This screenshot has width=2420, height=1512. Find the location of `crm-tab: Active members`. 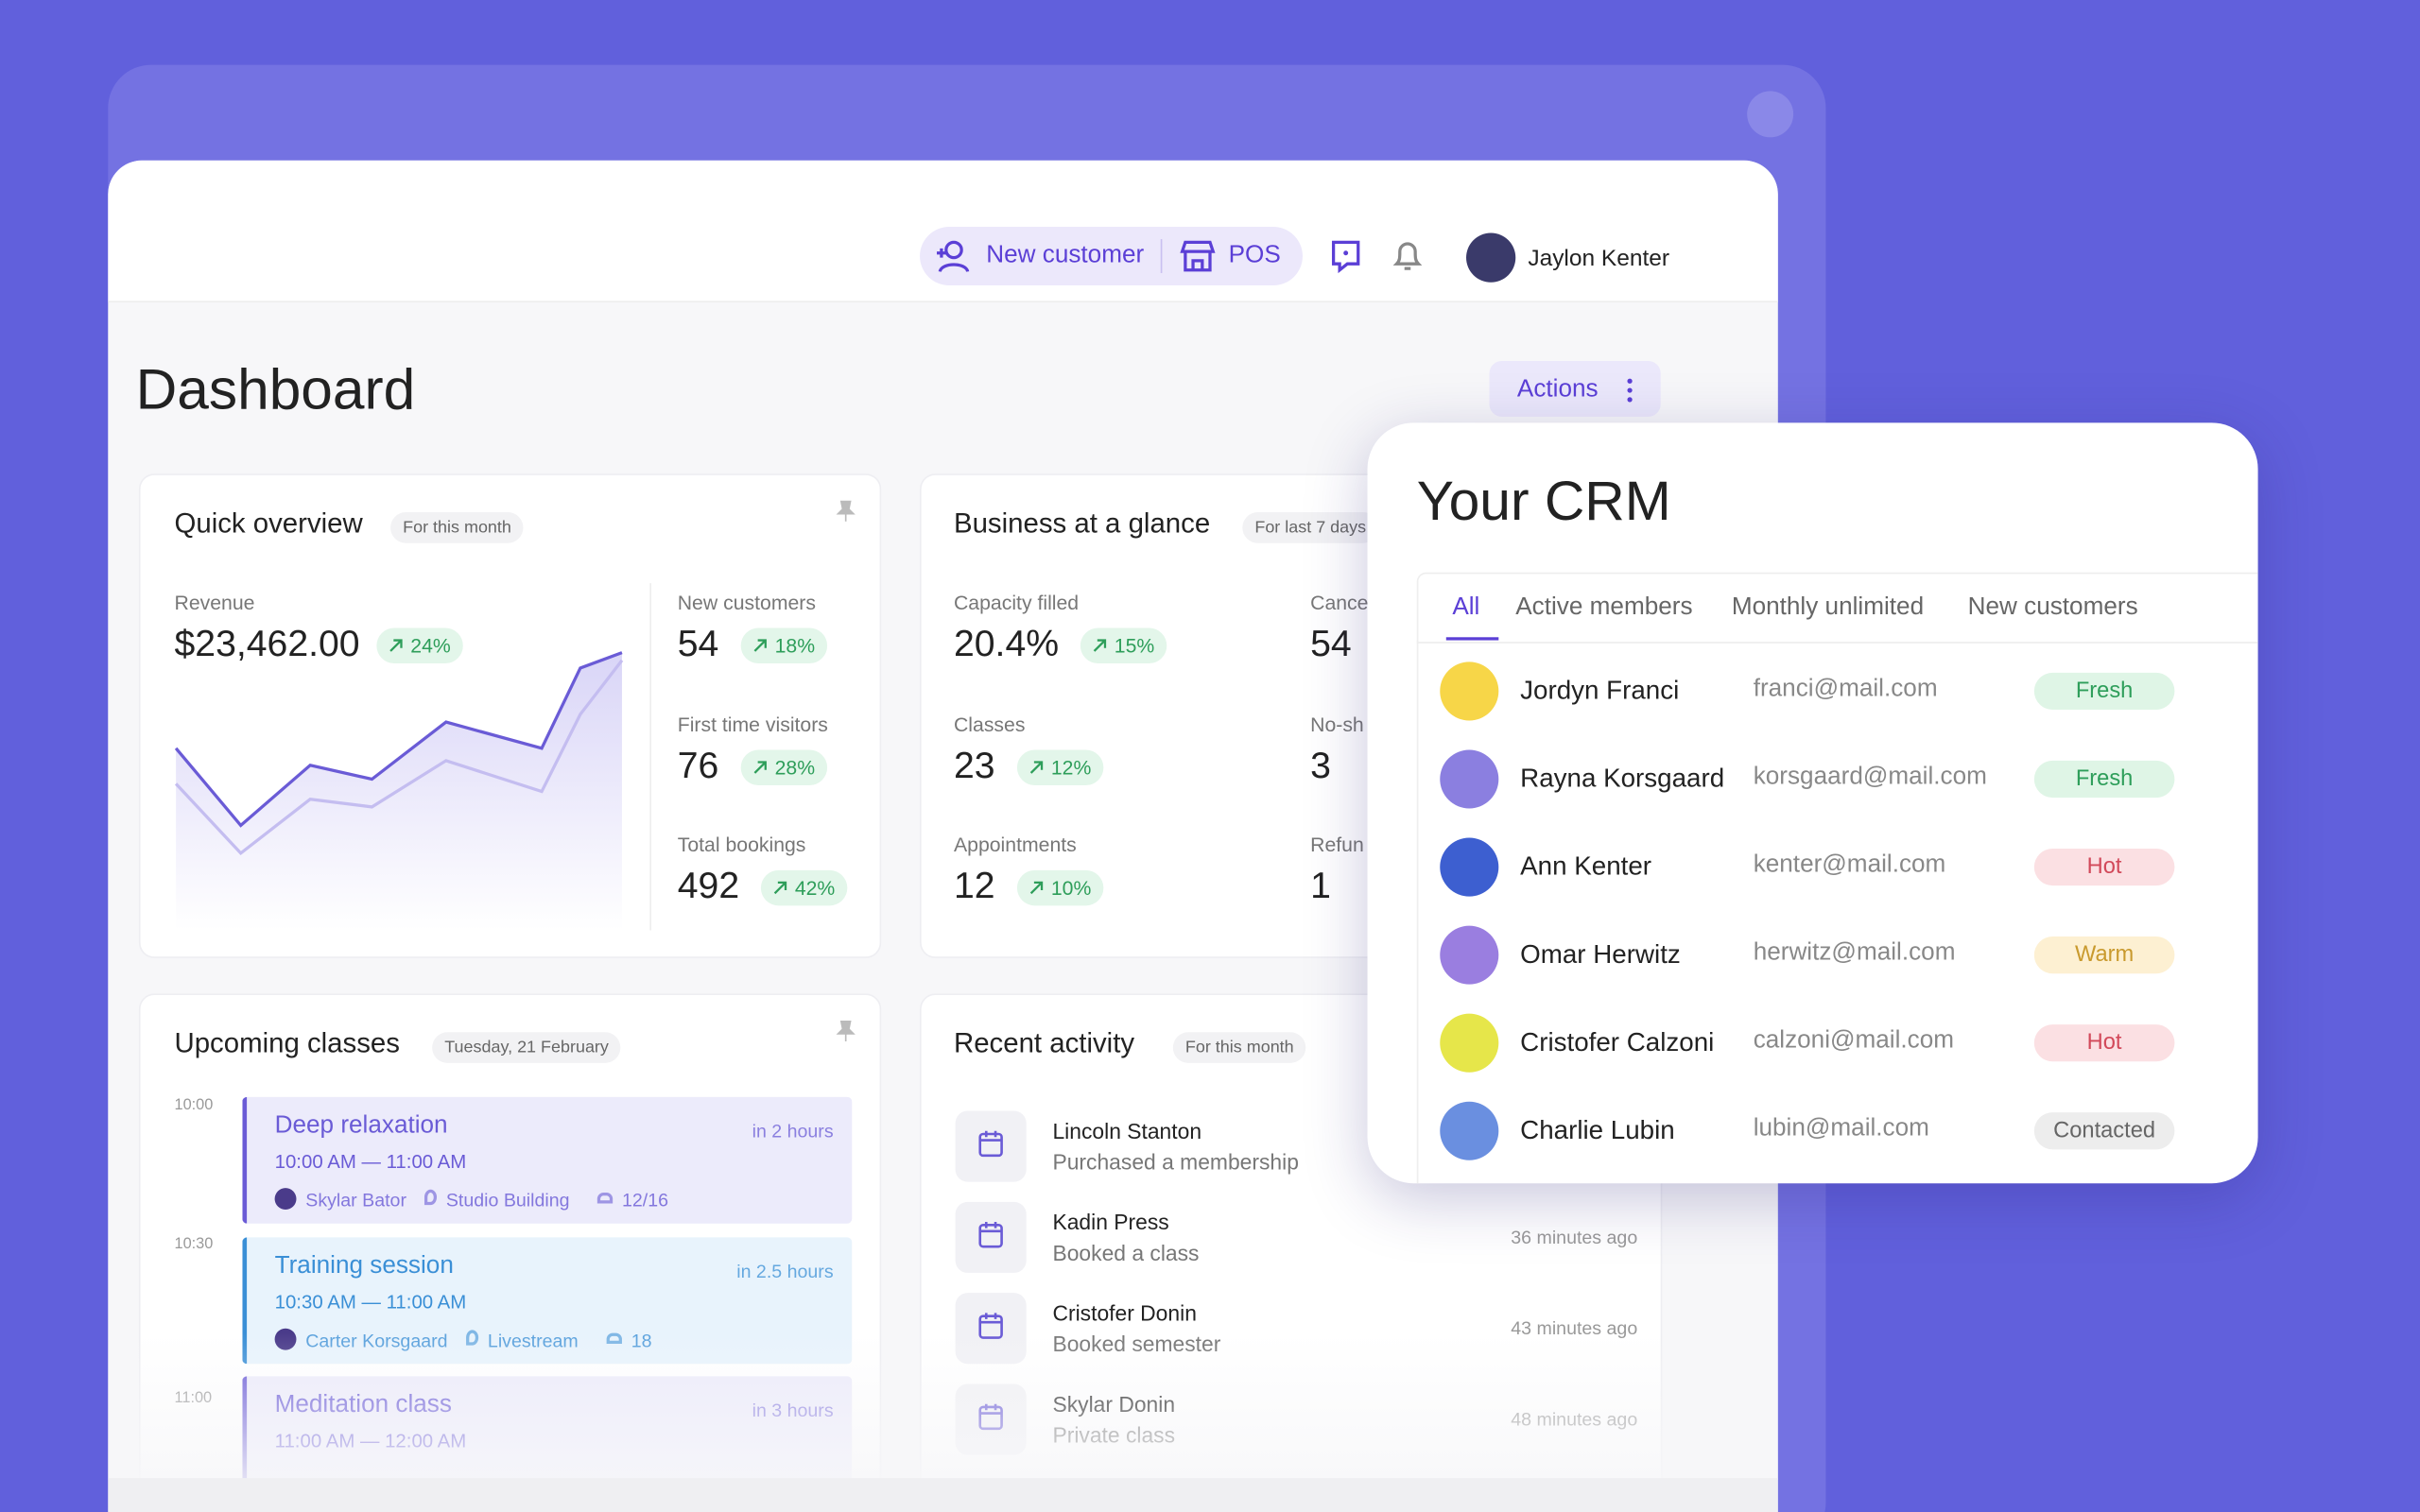

crm-tab: Active members is located at coordinates (1604, 607).